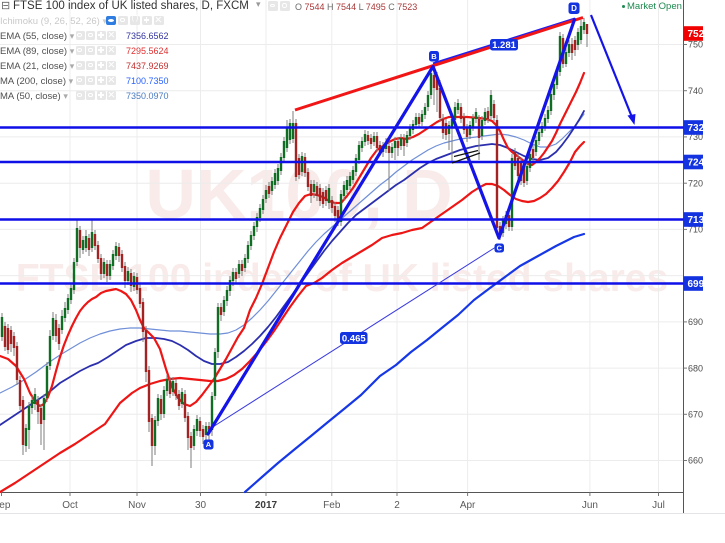 Image resolution: width=725 pixels, height=543 pixels. What do you see at coordinates (702, 137) in the screenshot?
I see `svg-text: 7300.0` at bounding box center [702, 137].